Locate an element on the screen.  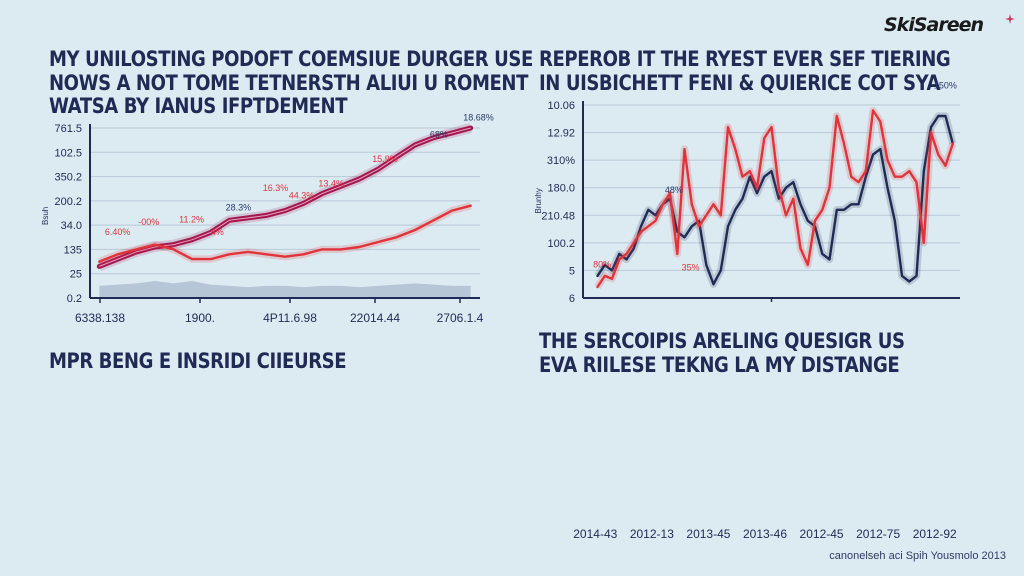
data-label: 35% is located at coordinates (691, 267).